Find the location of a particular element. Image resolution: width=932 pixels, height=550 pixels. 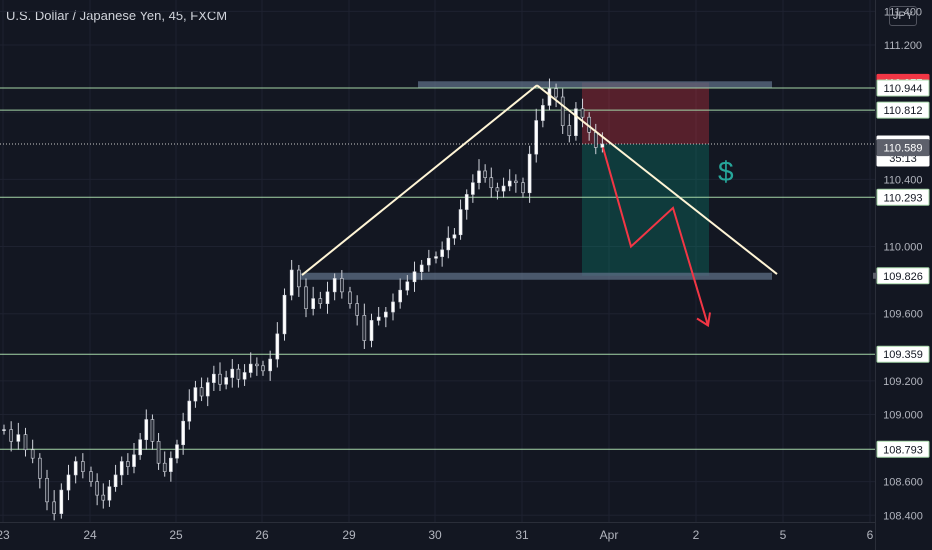

currency-badge: JPY is located at coordinates (903, 16).